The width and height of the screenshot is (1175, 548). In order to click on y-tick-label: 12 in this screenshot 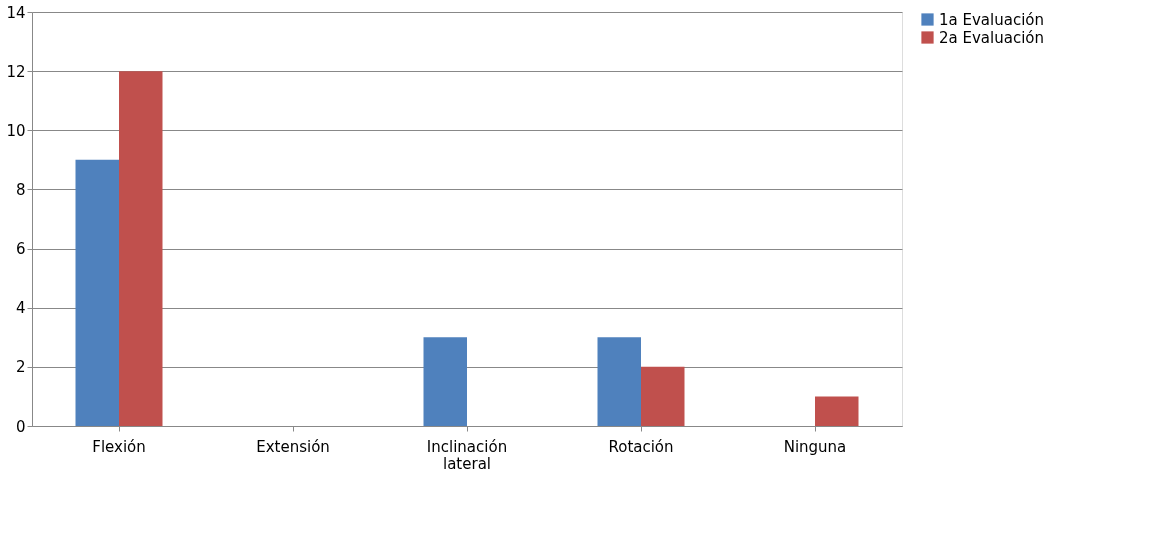, I will do `click(16, 71)`.